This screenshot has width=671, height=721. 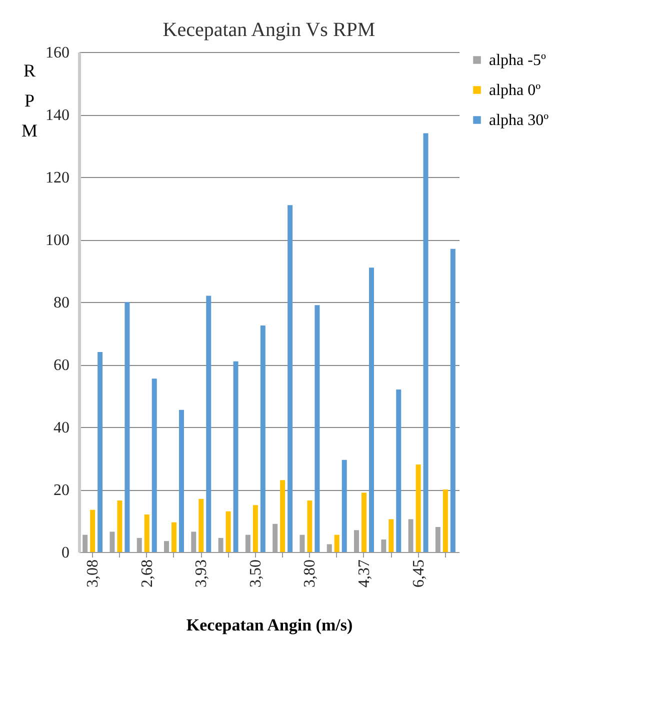 I want to click on y-tick-label: 80, so click(x=62, y=303).